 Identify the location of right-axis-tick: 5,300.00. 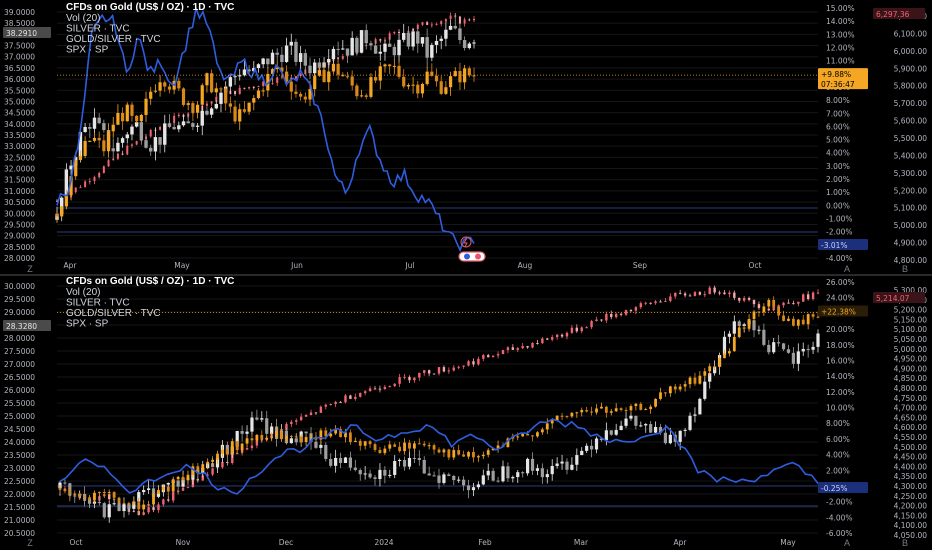
(911, 173).